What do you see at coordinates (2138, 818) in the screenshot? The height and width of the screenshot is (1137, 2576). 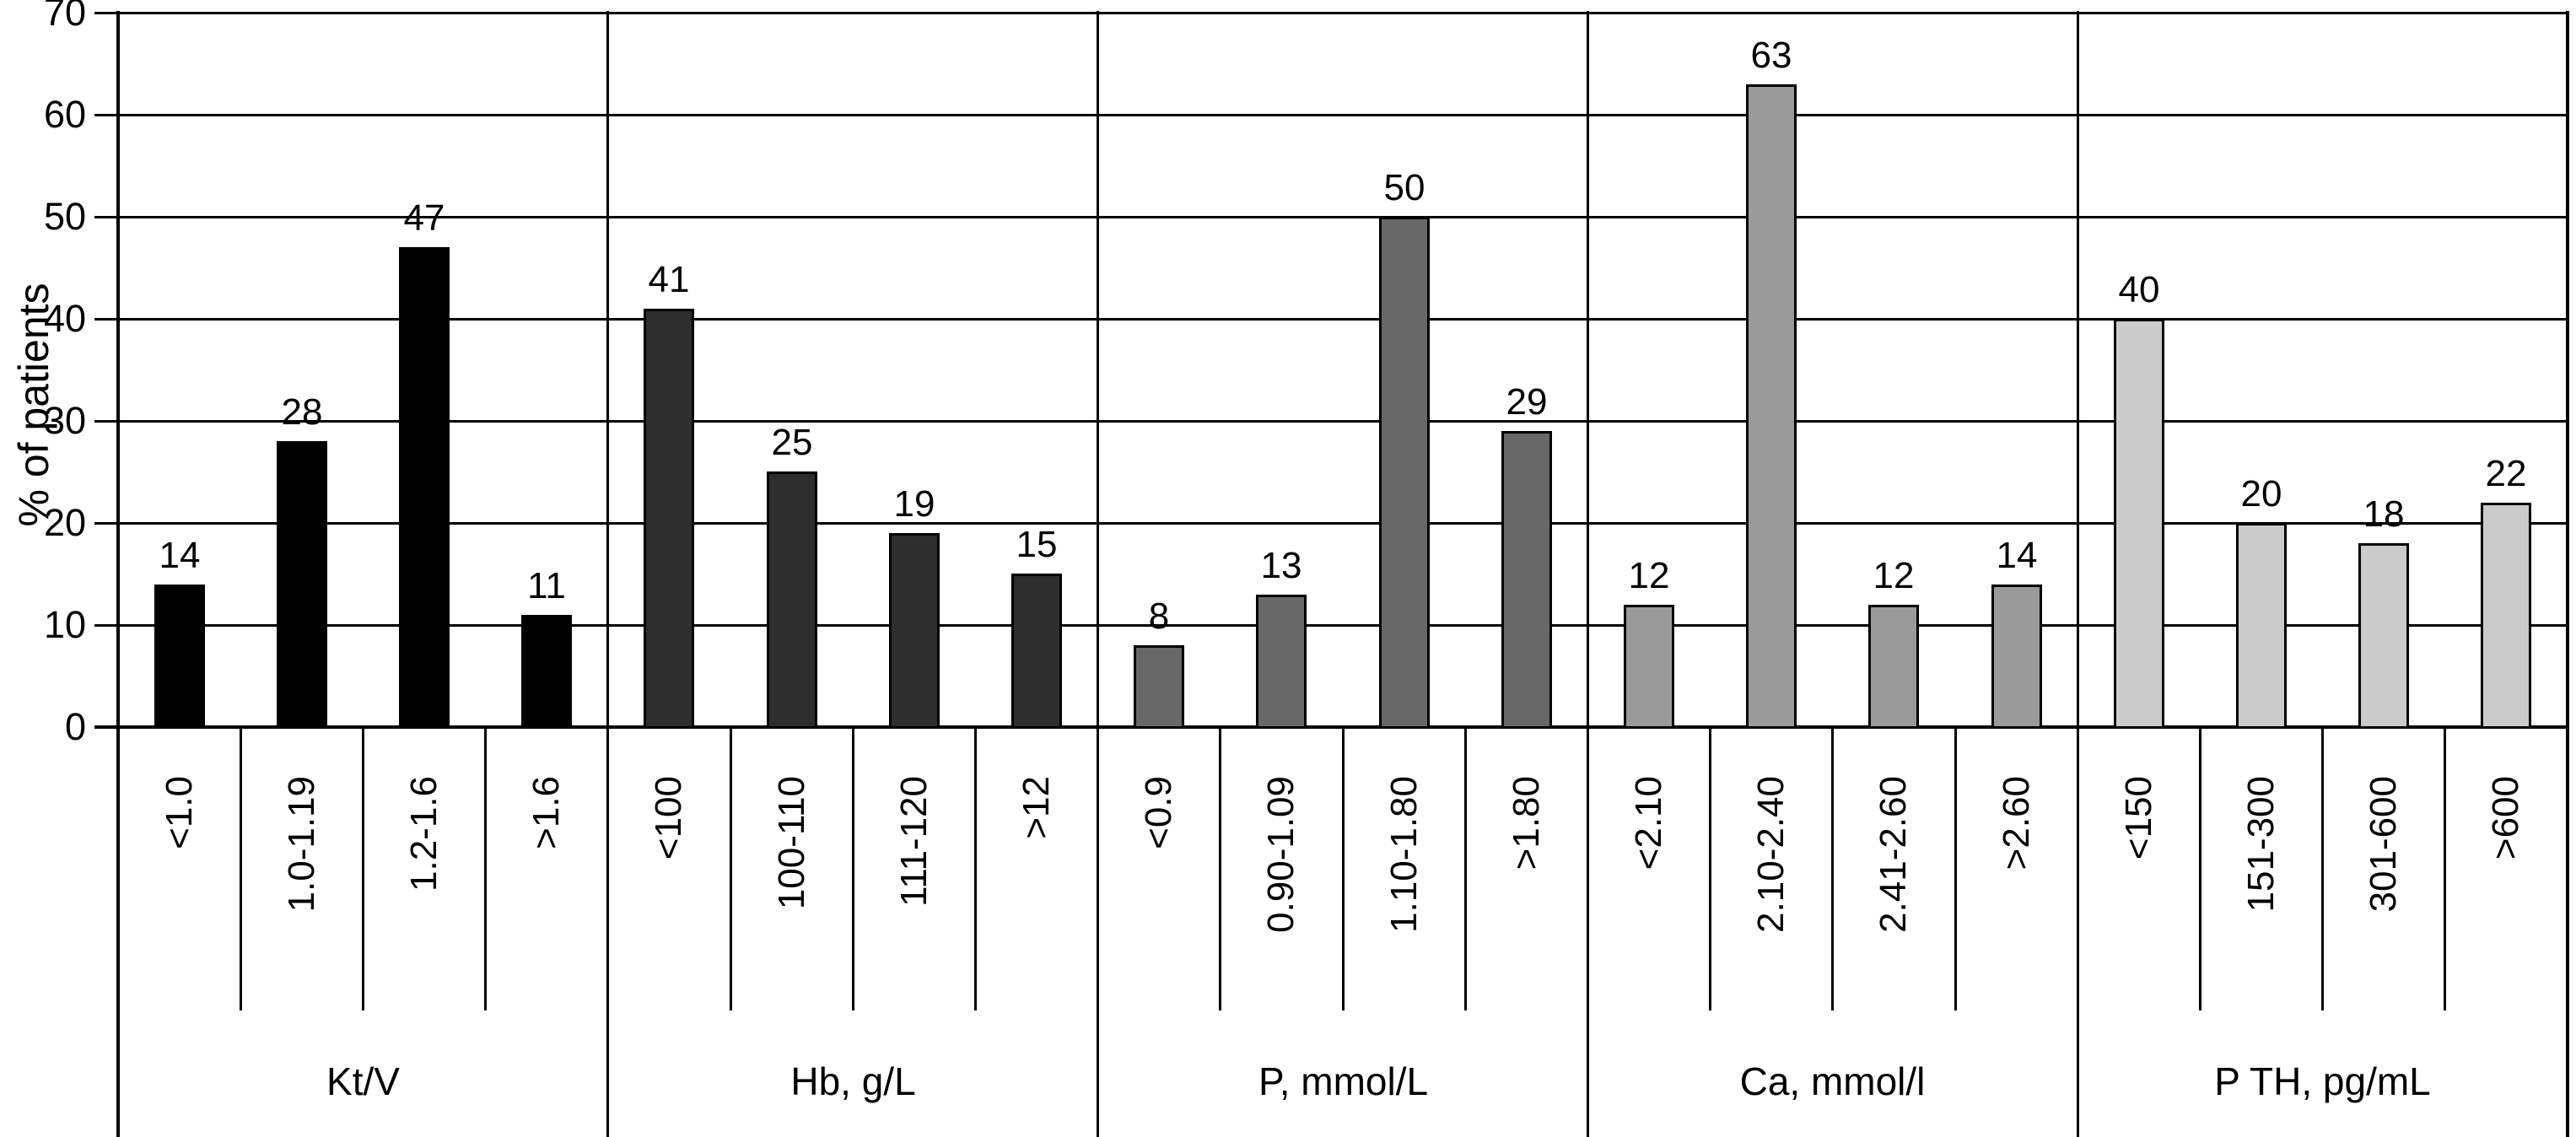 I see `category-tick-label: <150` at bounding box center [2138, 818].